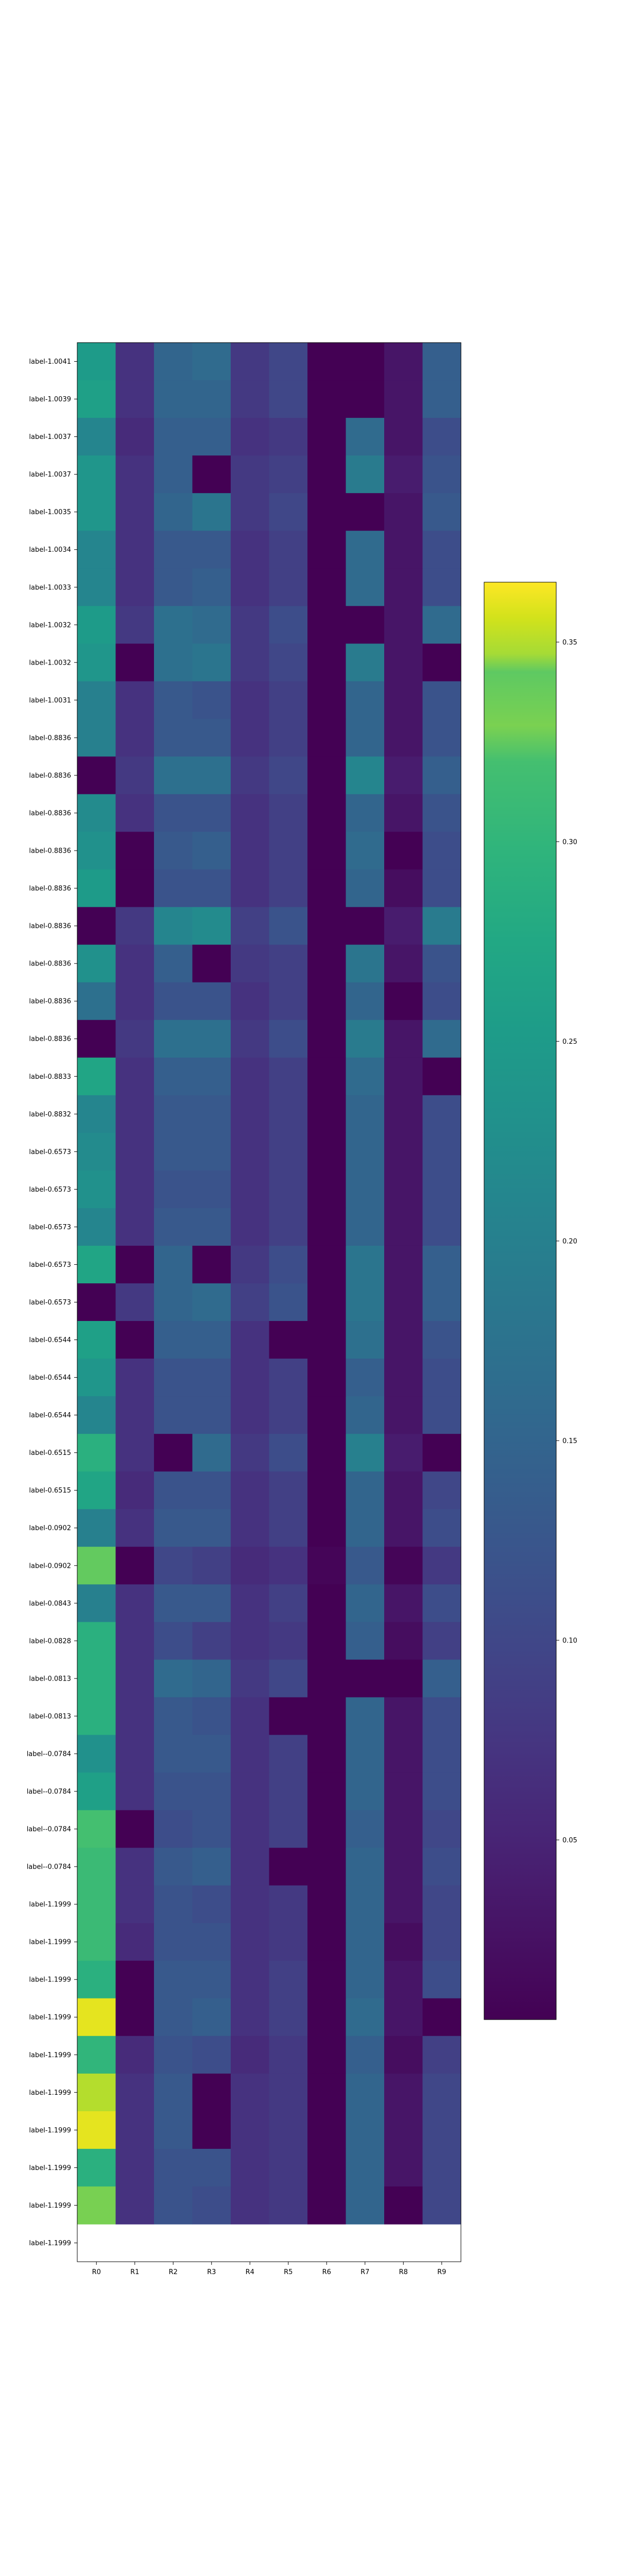 The width and height of the screenshot is (618, 2576). I want to click on y-tick-label: label--0.0784, so click(49, 1754).